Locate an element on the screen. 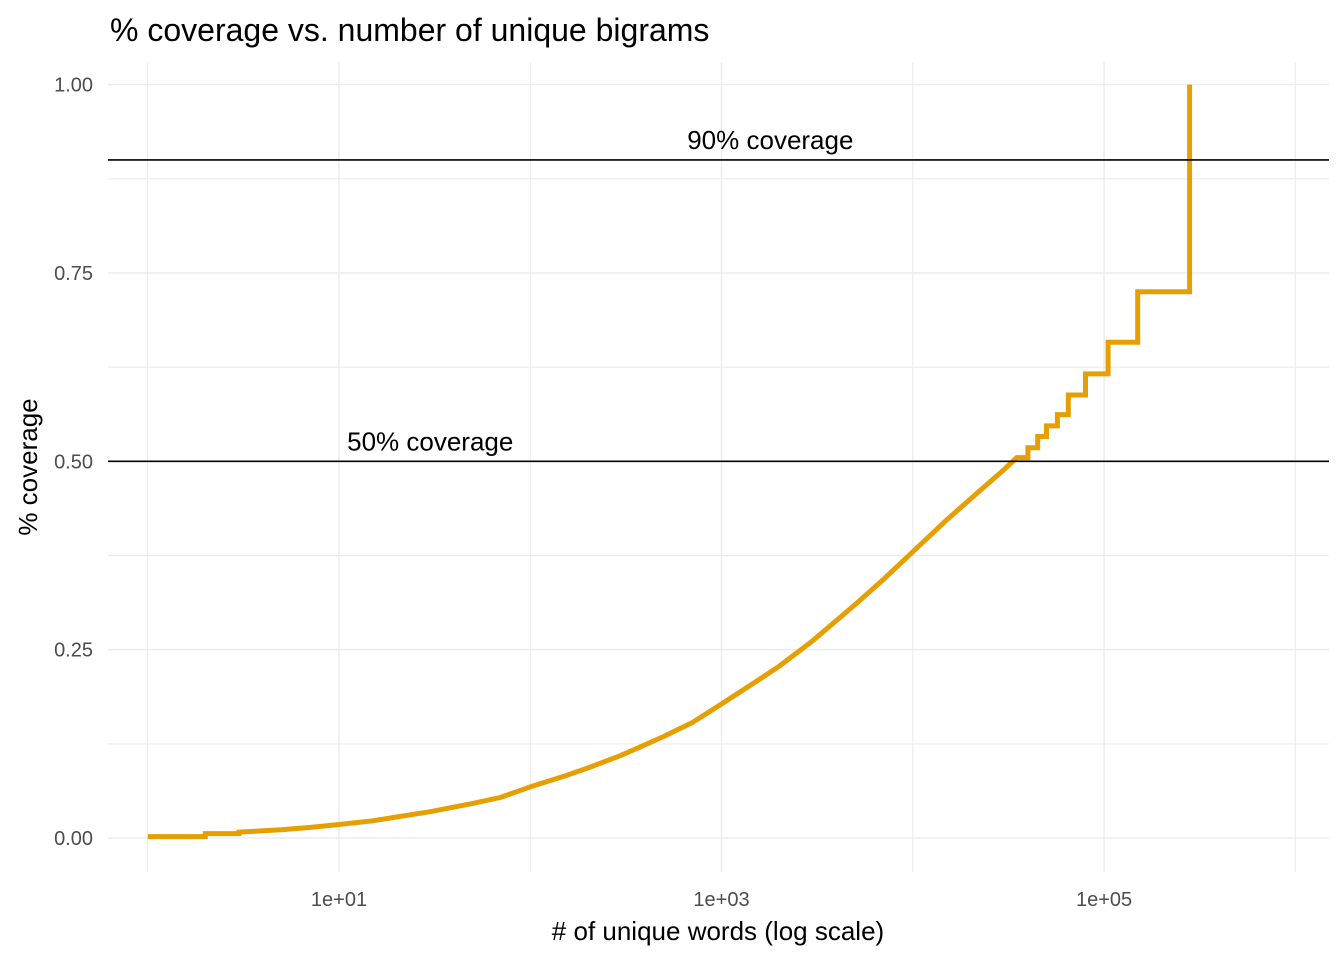 The image size is (1344, 960). reference-line-label: 90% coverage is located at coordinates (770, 140).